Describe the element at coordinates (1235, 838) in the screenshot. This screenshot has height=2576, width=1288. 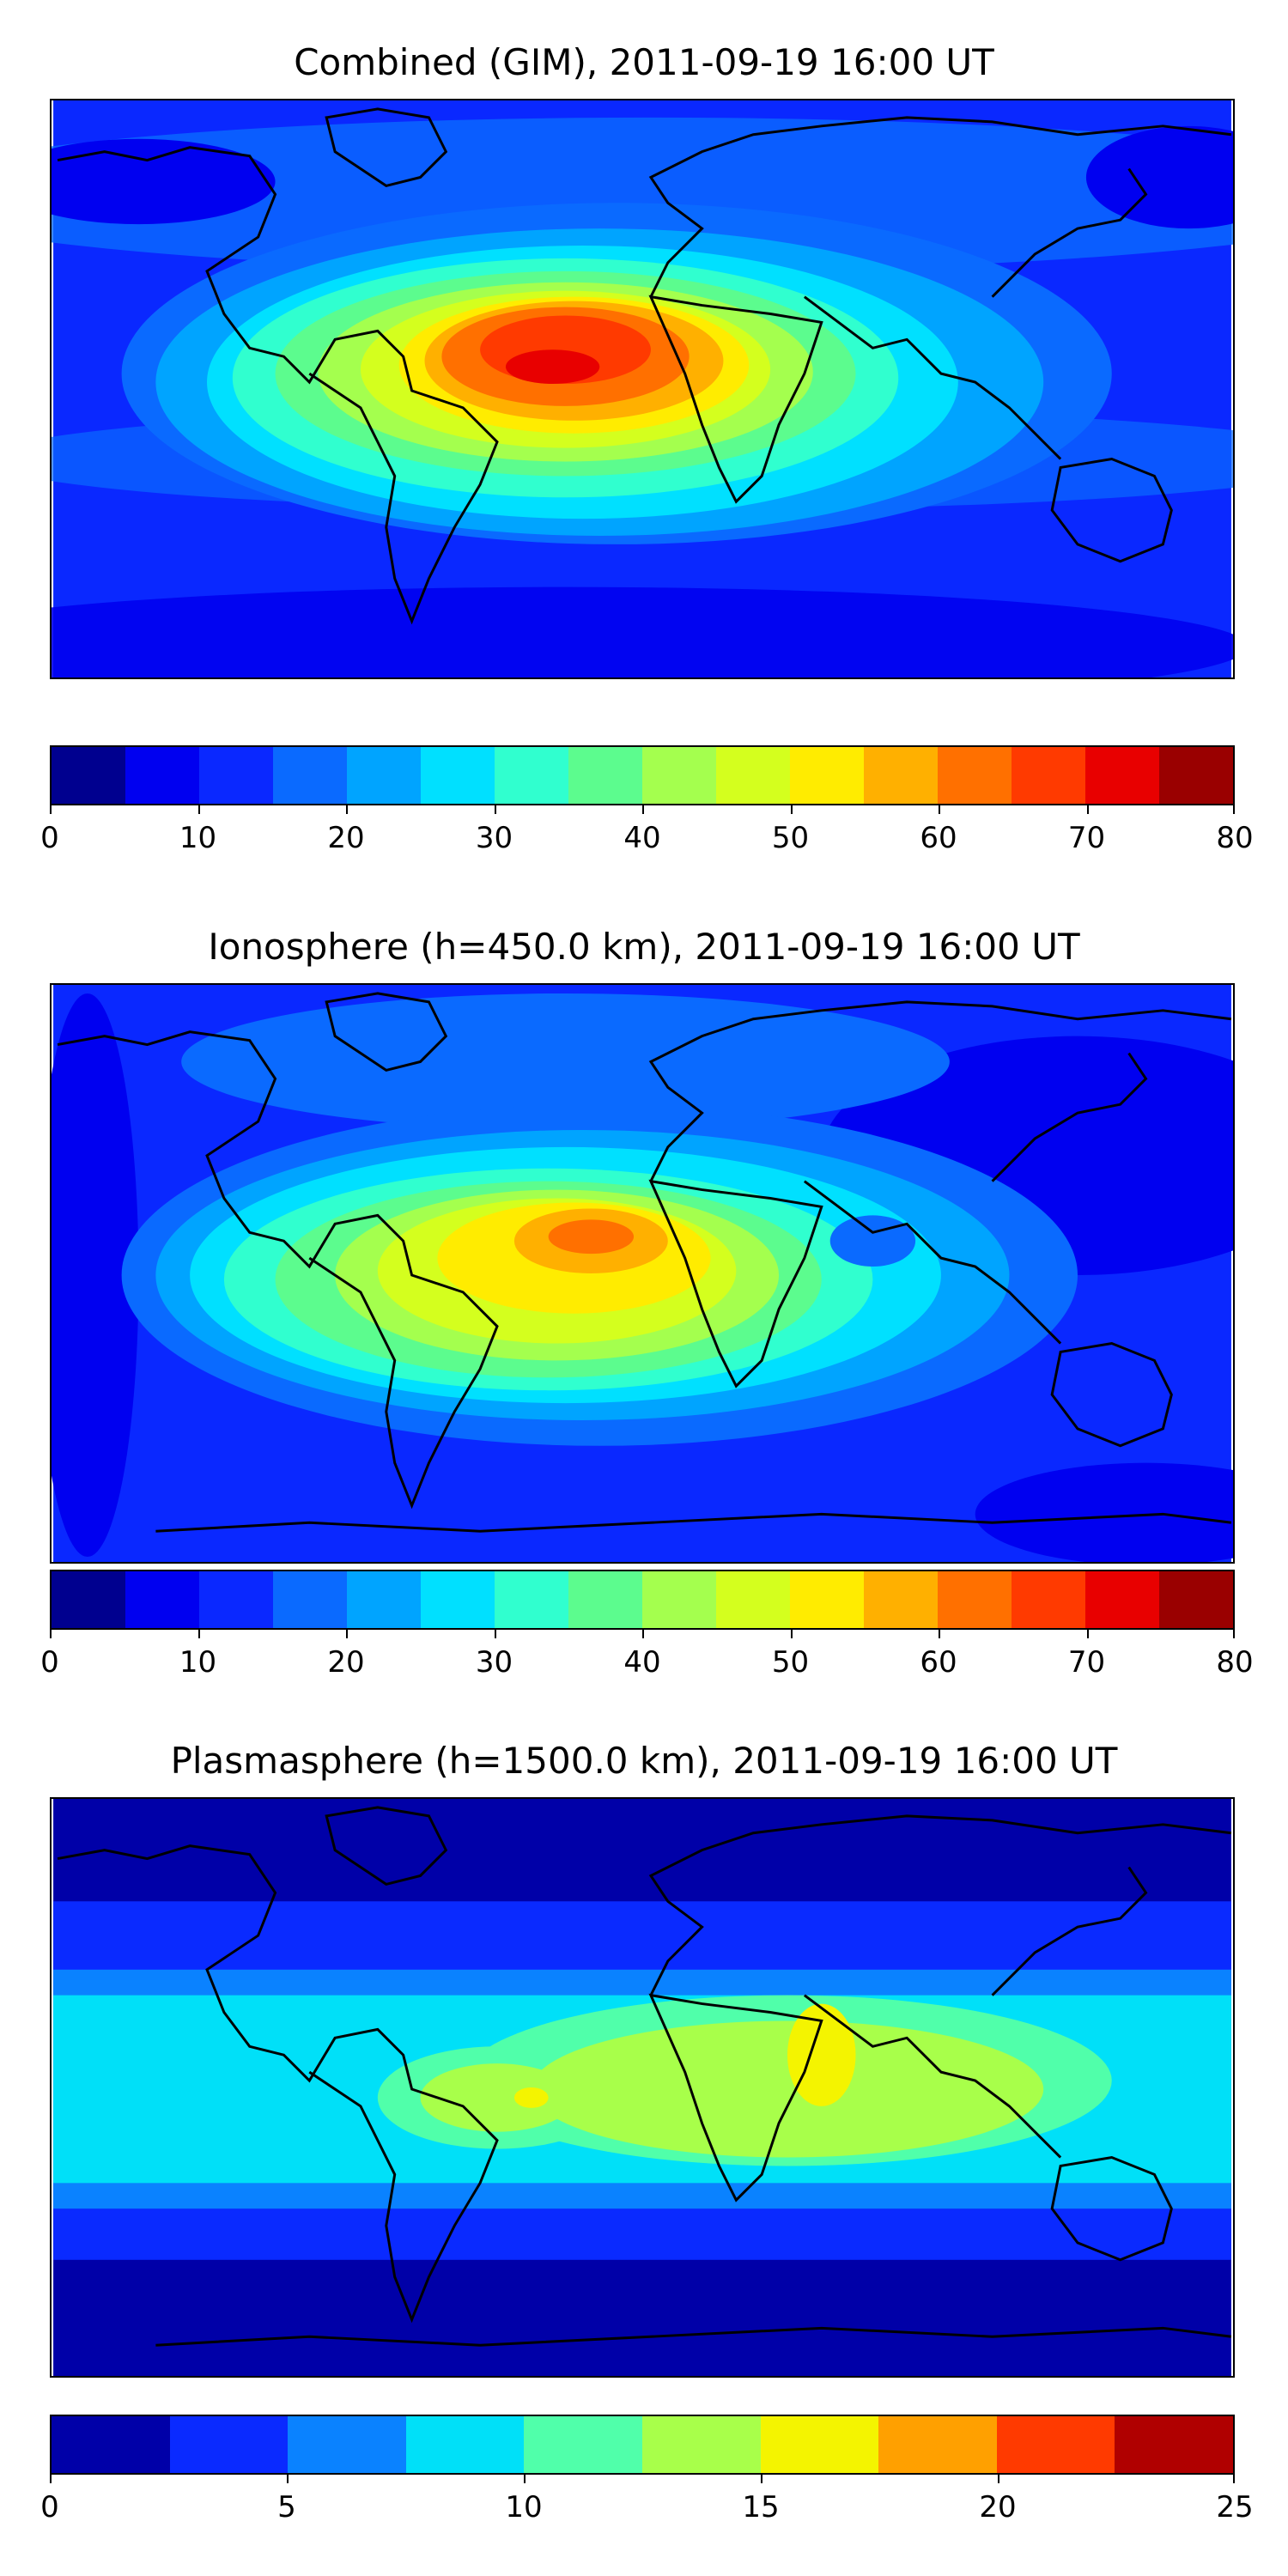
I see `colorbar-tick-label: 80` at that location.